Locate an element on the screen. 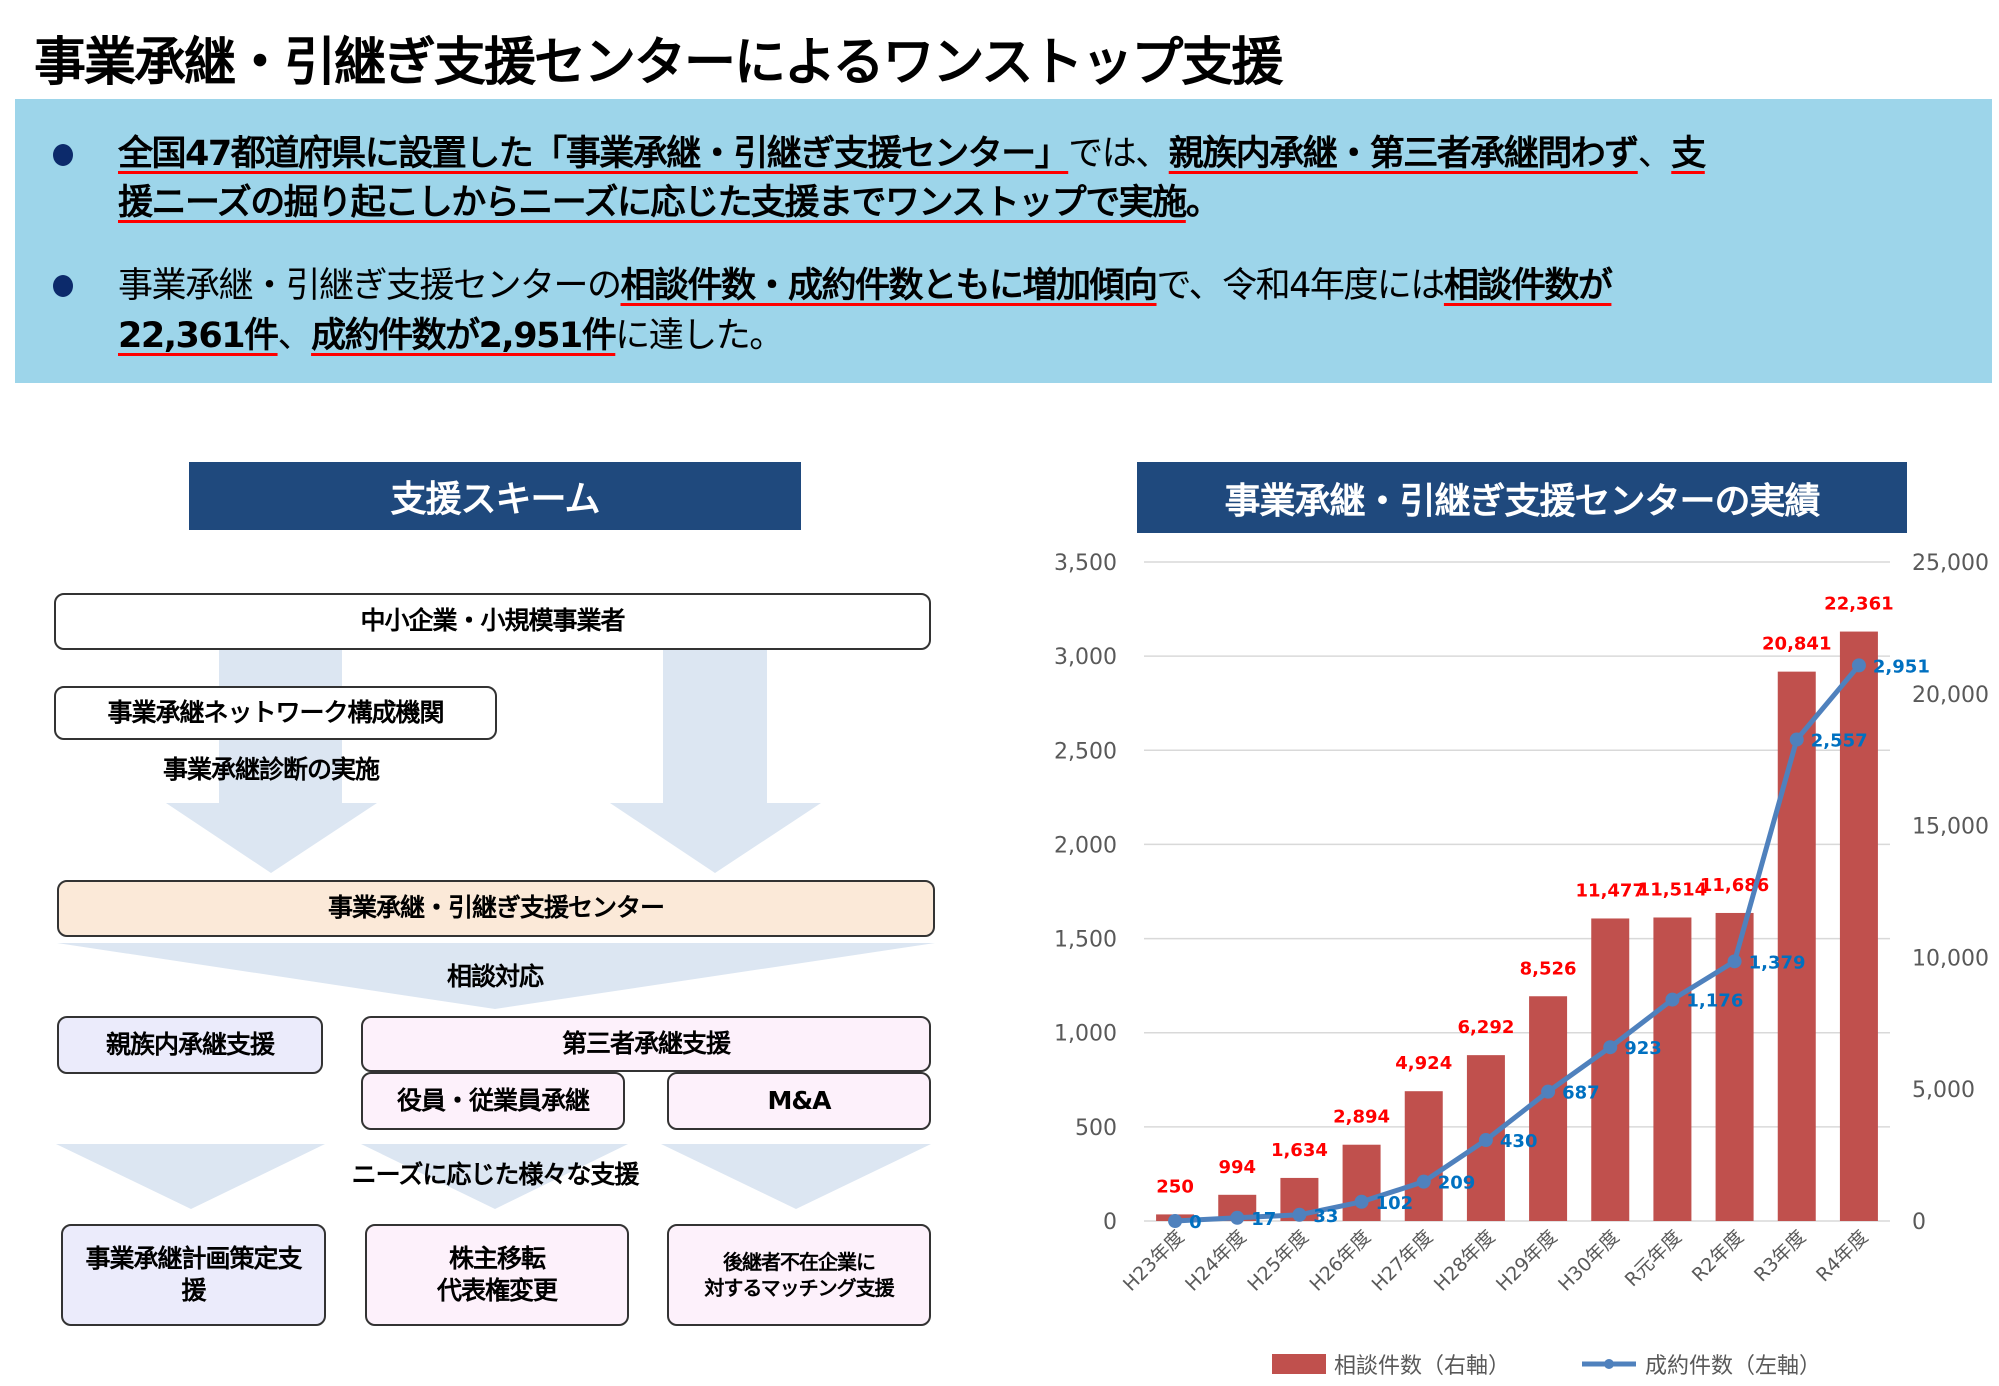  body-text: で、令和4年度には is located at coordinates (1301, 286).